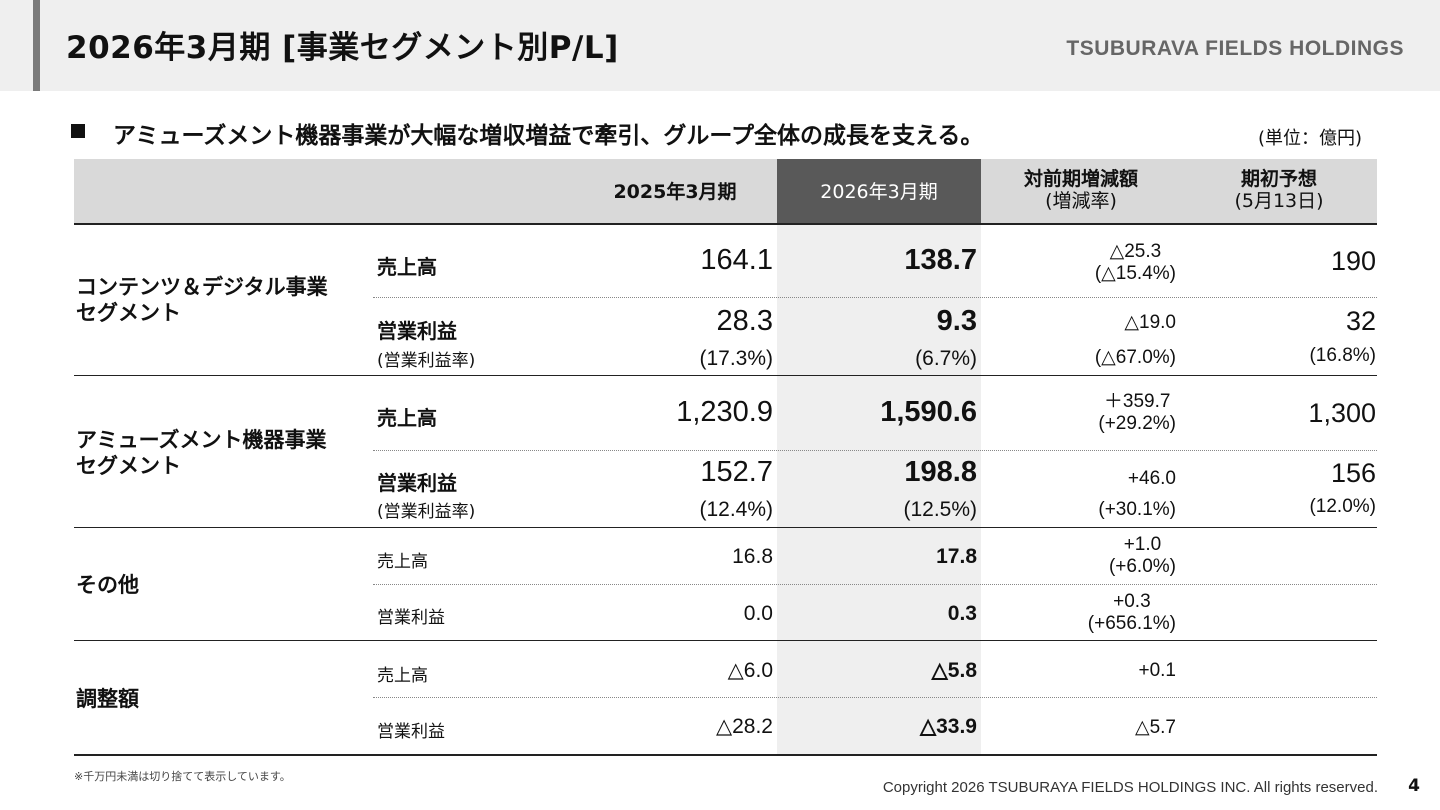 Image resolution: width=1440 pixels, height=810 pixels. Describe the element at coordinates (736, 358) in the screenshot. I see `cell-prev: (17.3%)` at that location.